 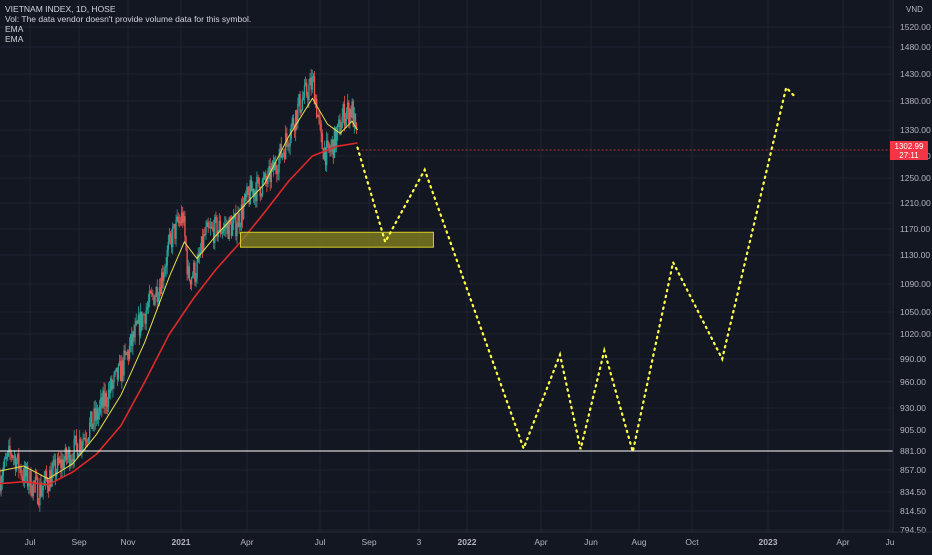 I want to click on price-tick-label: 1430.00, so click(x=915, y=74).